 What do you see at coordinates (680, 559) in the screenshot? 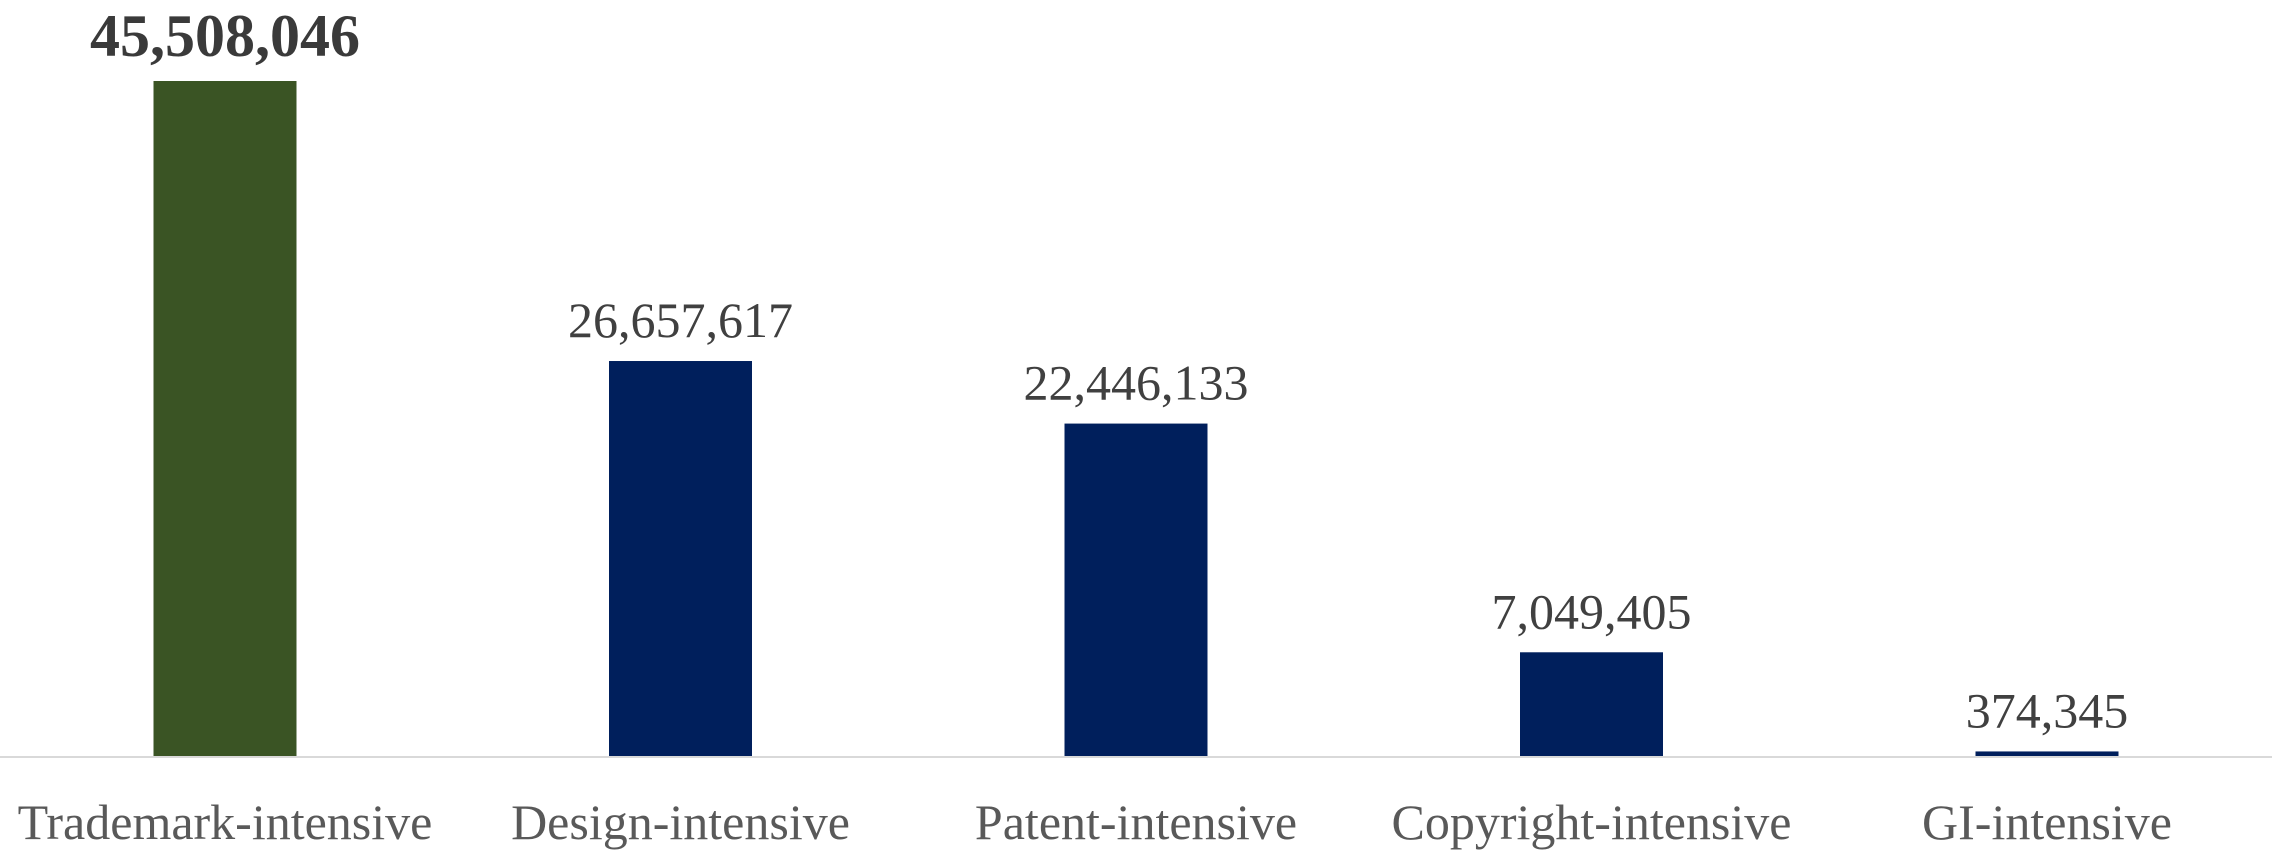
I see `bar-design-intensive` at bounding box center [680, 559].